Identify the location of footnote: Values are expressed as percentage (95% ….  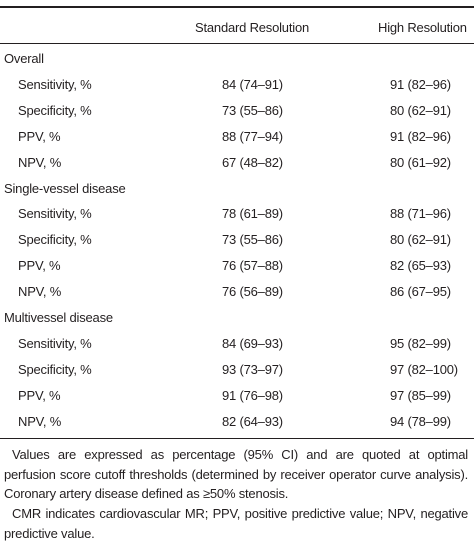
(236, 474).